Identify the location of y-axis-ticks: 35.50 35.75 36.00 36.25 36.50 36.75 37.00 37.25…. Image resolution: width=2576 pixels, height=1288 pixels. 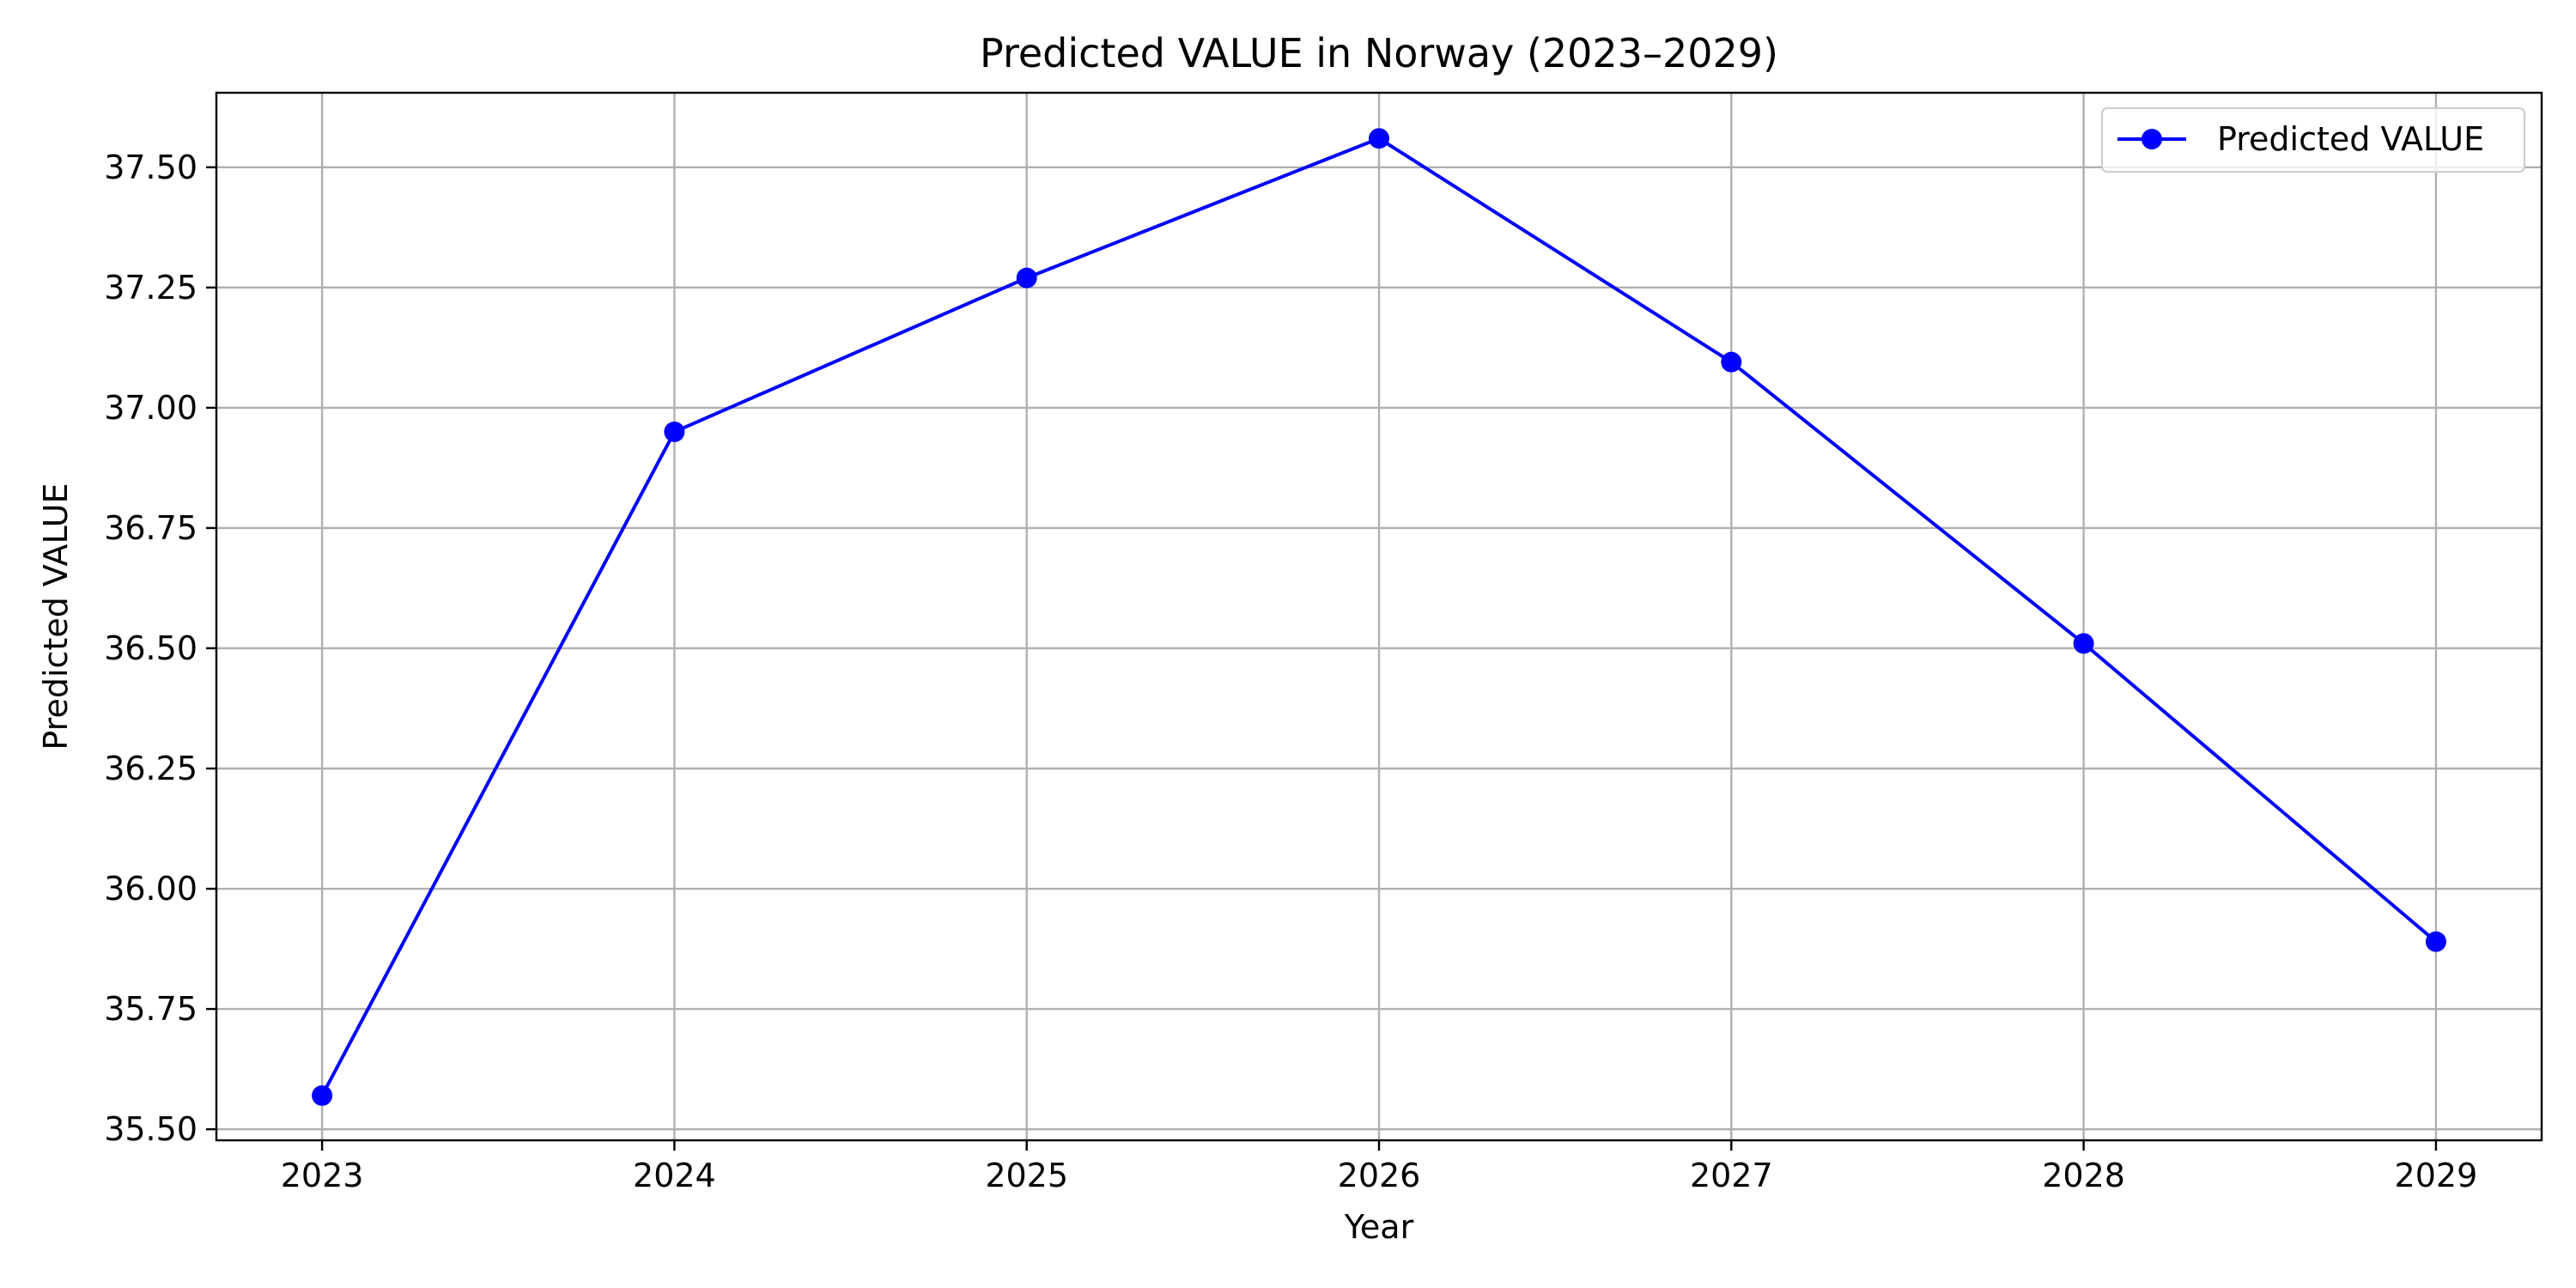
(160, 649).